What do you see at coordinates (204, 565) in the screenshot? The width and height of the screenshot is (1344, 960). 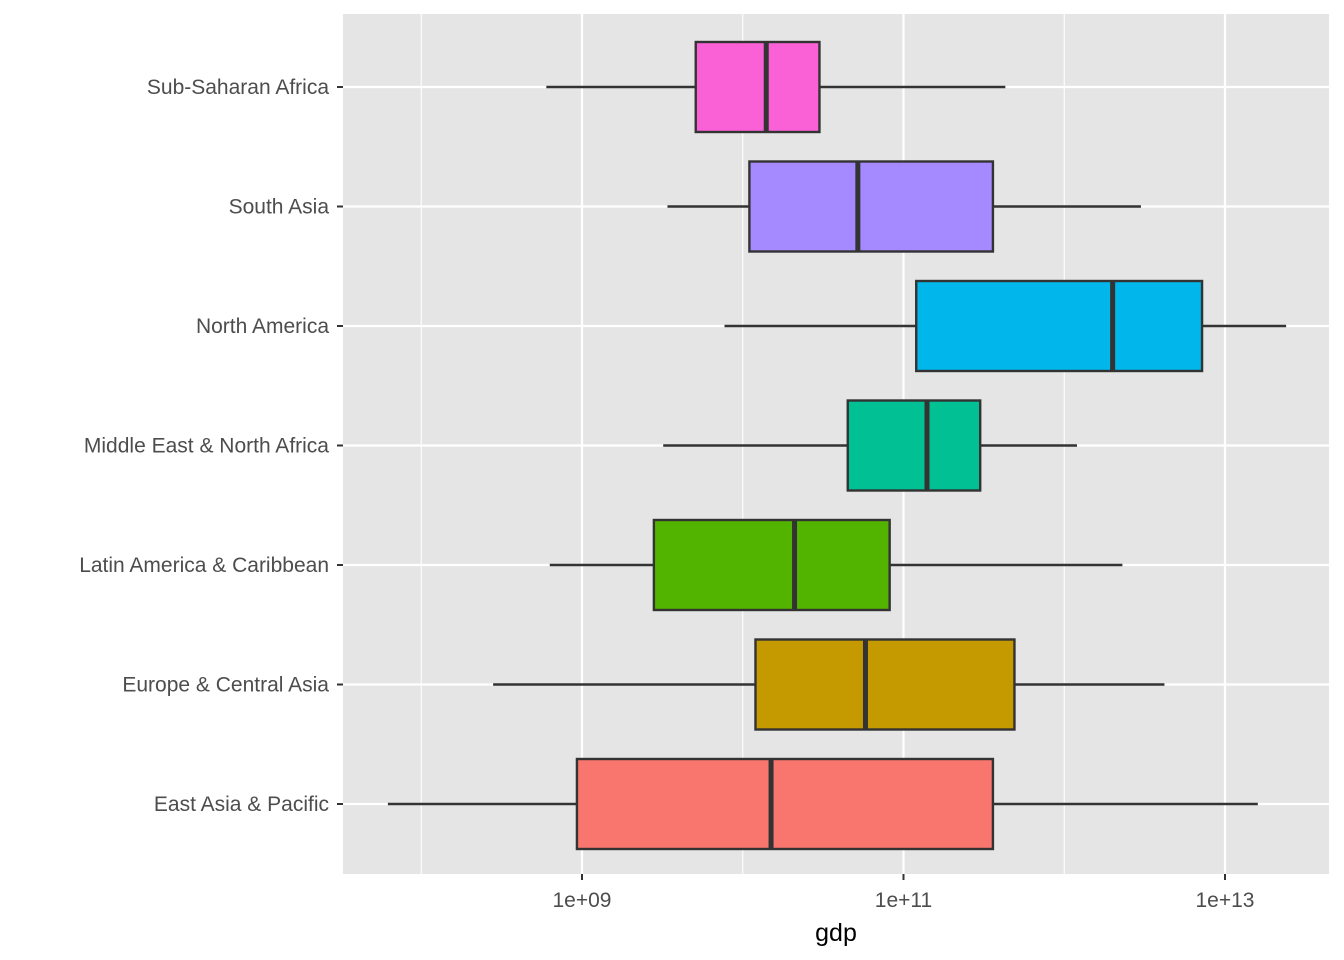 I see `y-tick-label: Latin America & Caribbean` at bounding box center [204, 565].